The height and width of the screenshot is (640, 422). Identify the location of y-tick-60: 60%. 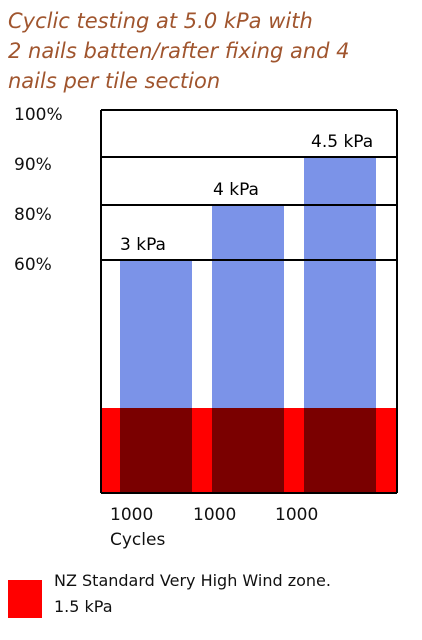
(33, 265).